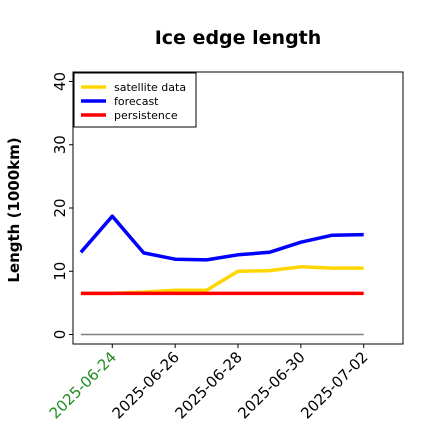 This screenshot has width=440, height=440. I want to click on legend-label-satellite-data: satellite data, so click(150, 87).